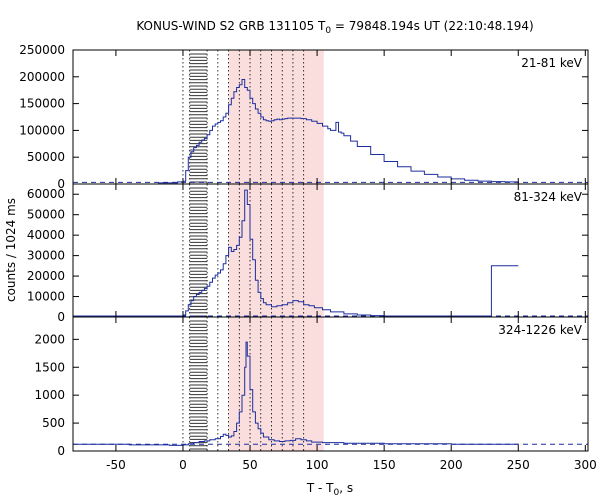  Describe the element at coordinates (53, 423) in the screenshot. I see `y-tick-label: 500` at that location.